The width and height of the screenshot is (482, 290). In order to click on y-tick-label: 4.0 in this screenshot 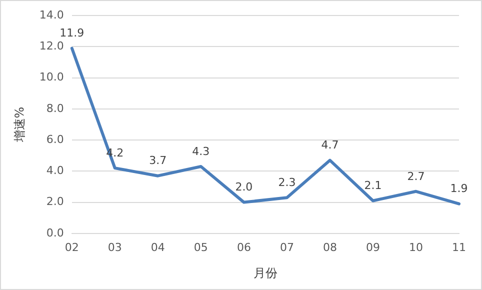, I will do `click(55, 171)`.